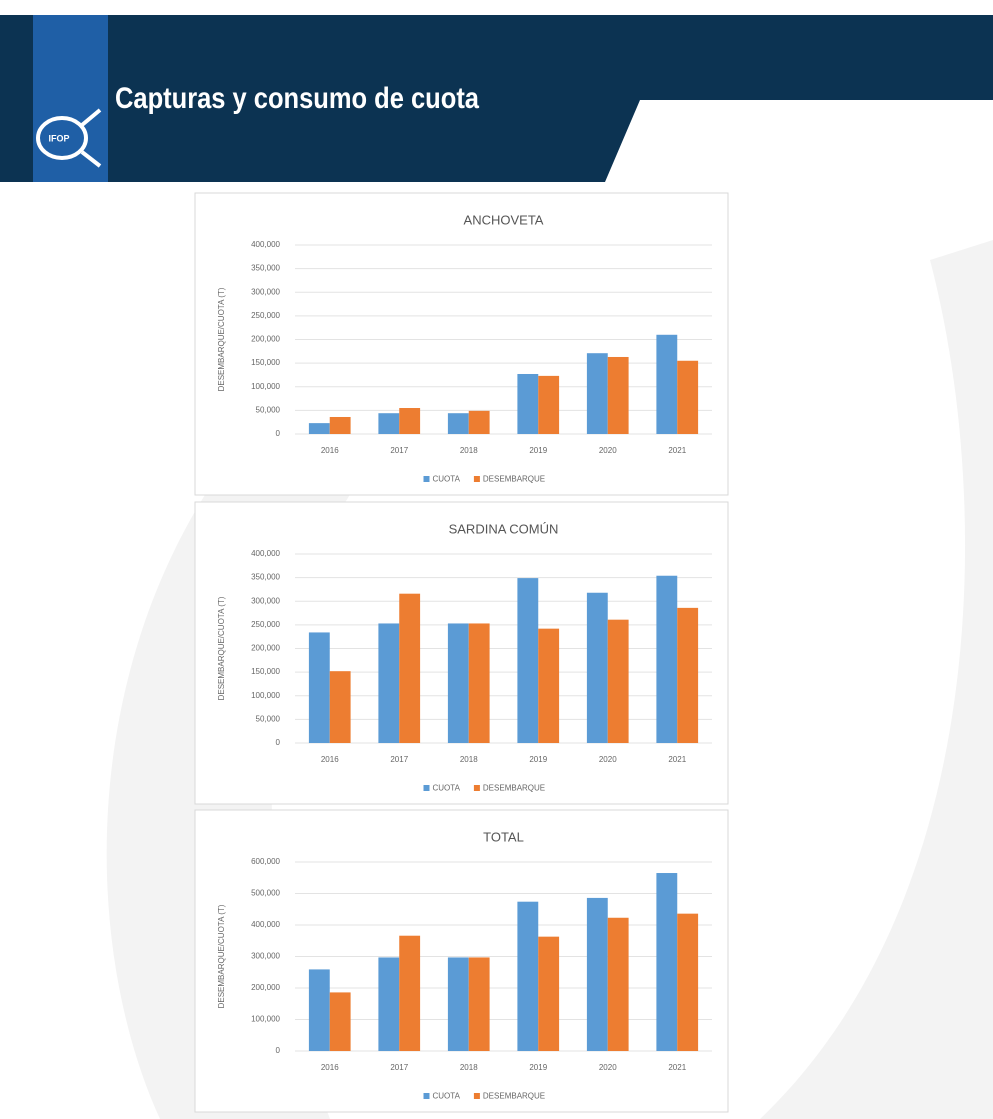 The height and width of the screenshot is (1119, 993). I want to click on slide-title: Capturas y consumo de cuota, so click(297, 97).